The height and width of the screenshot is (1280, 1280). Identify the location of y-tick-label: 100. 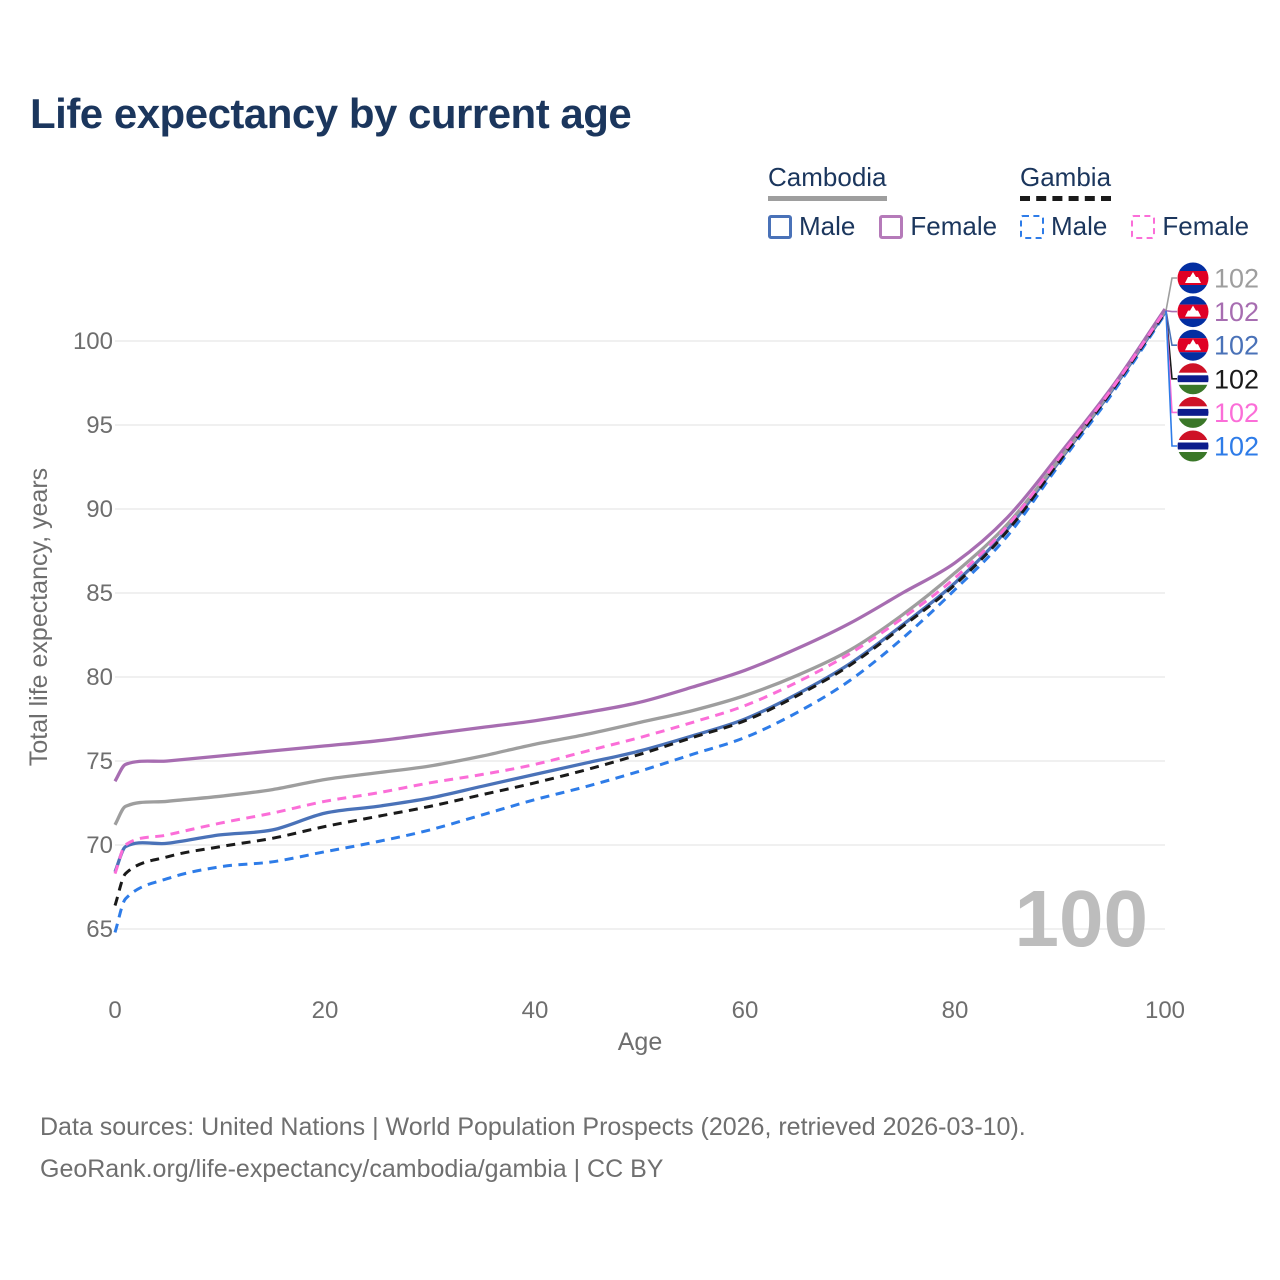
(93, 341).